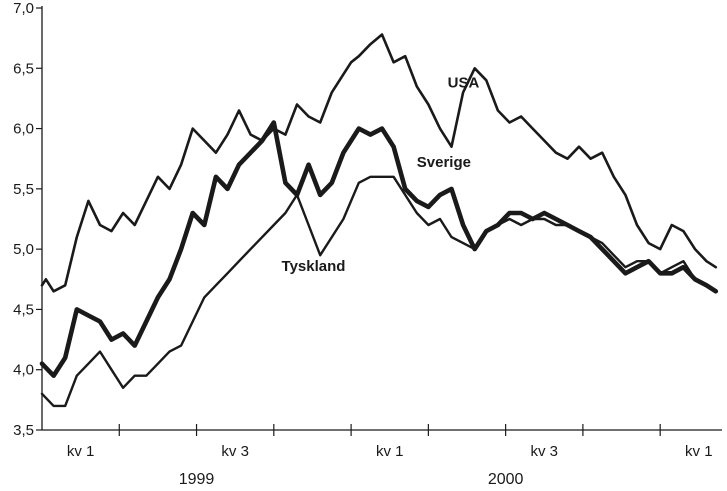  Describe the element at coordinates (444, 162) in the screenshot. I see `series-label-sverige: Sverige` at that location.